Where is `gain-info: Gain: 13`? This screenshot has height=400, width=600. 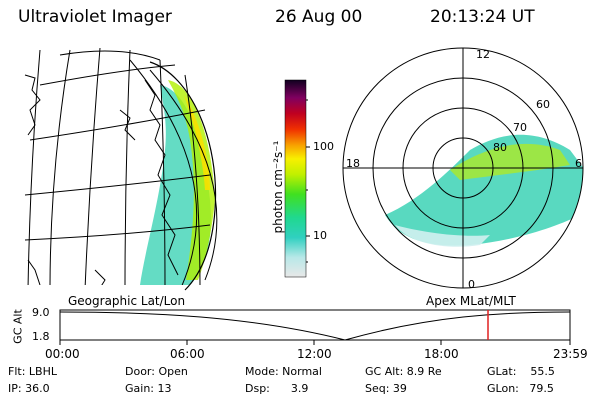
gain-info: Gain: 13 is located at coordinates (148, 388).